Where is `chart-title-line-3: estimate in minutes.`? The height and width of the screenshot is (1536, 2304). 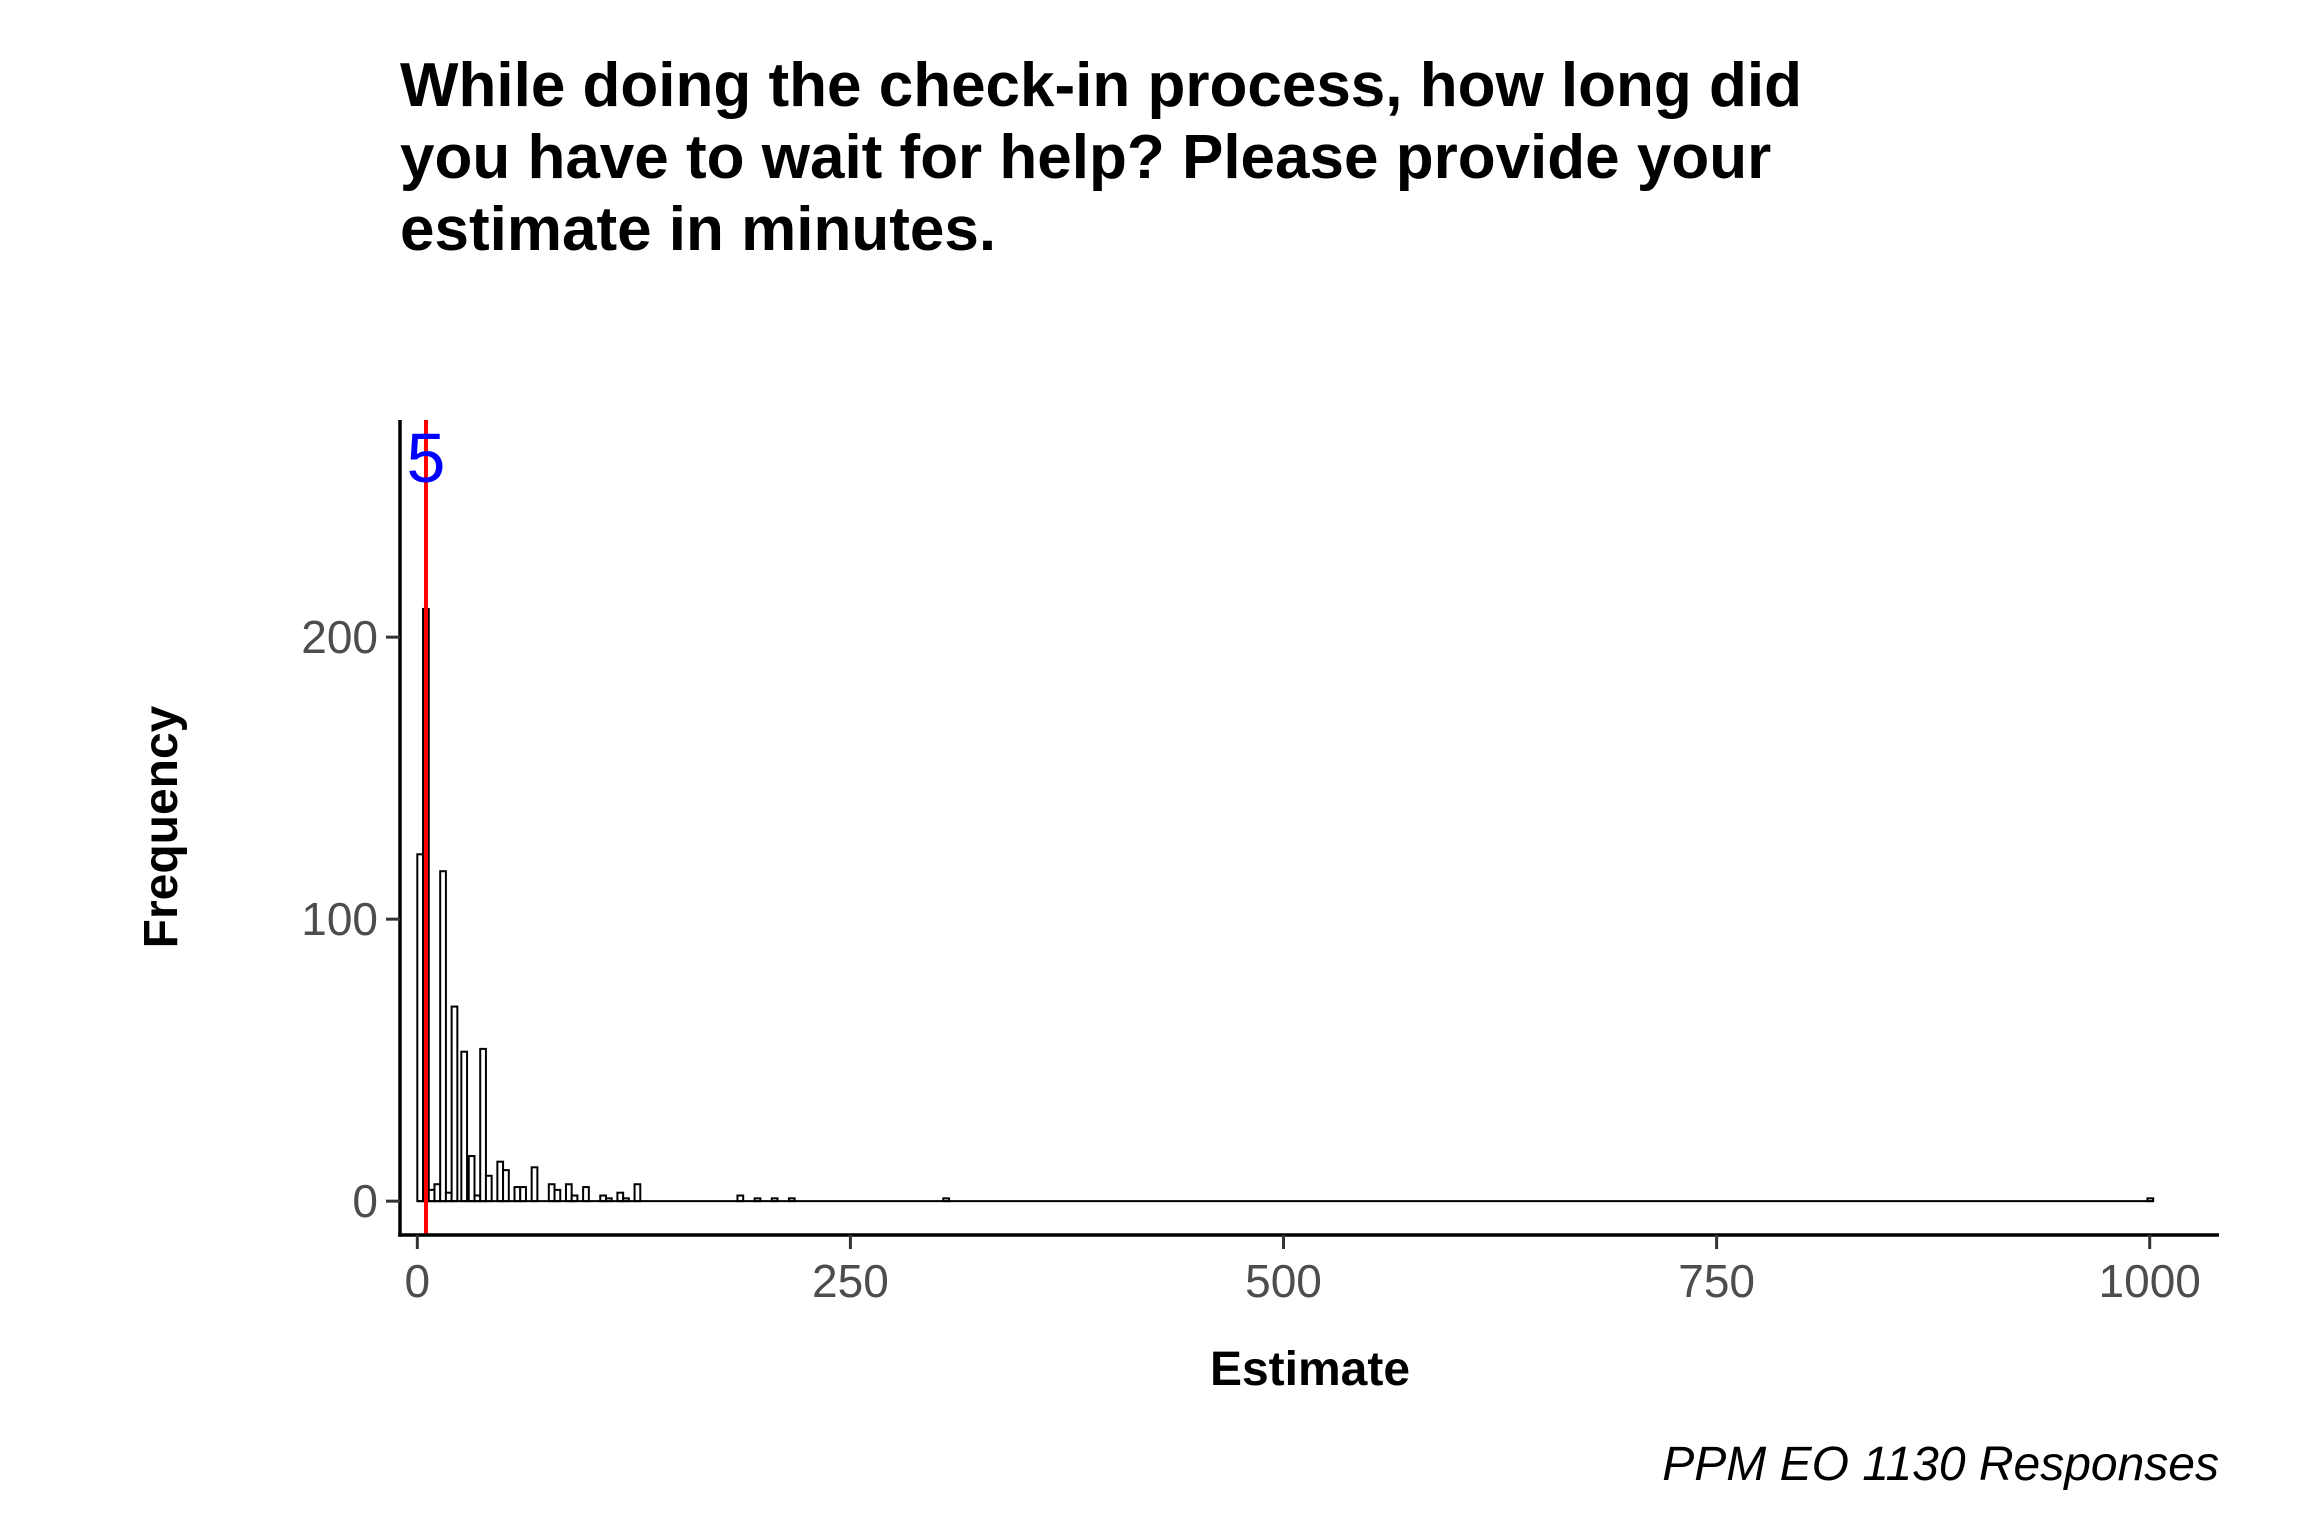 chart-title-line-3: estimate in minutes. is located at coordinates (698, 229).